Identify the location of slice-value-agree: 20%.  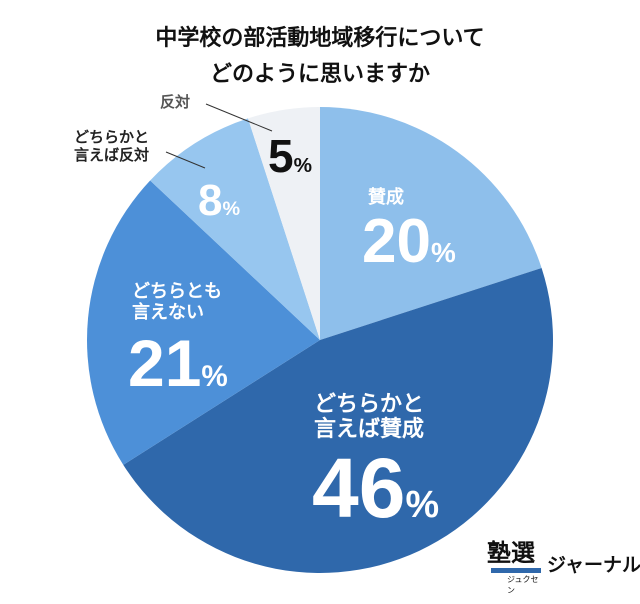
(409, 241).